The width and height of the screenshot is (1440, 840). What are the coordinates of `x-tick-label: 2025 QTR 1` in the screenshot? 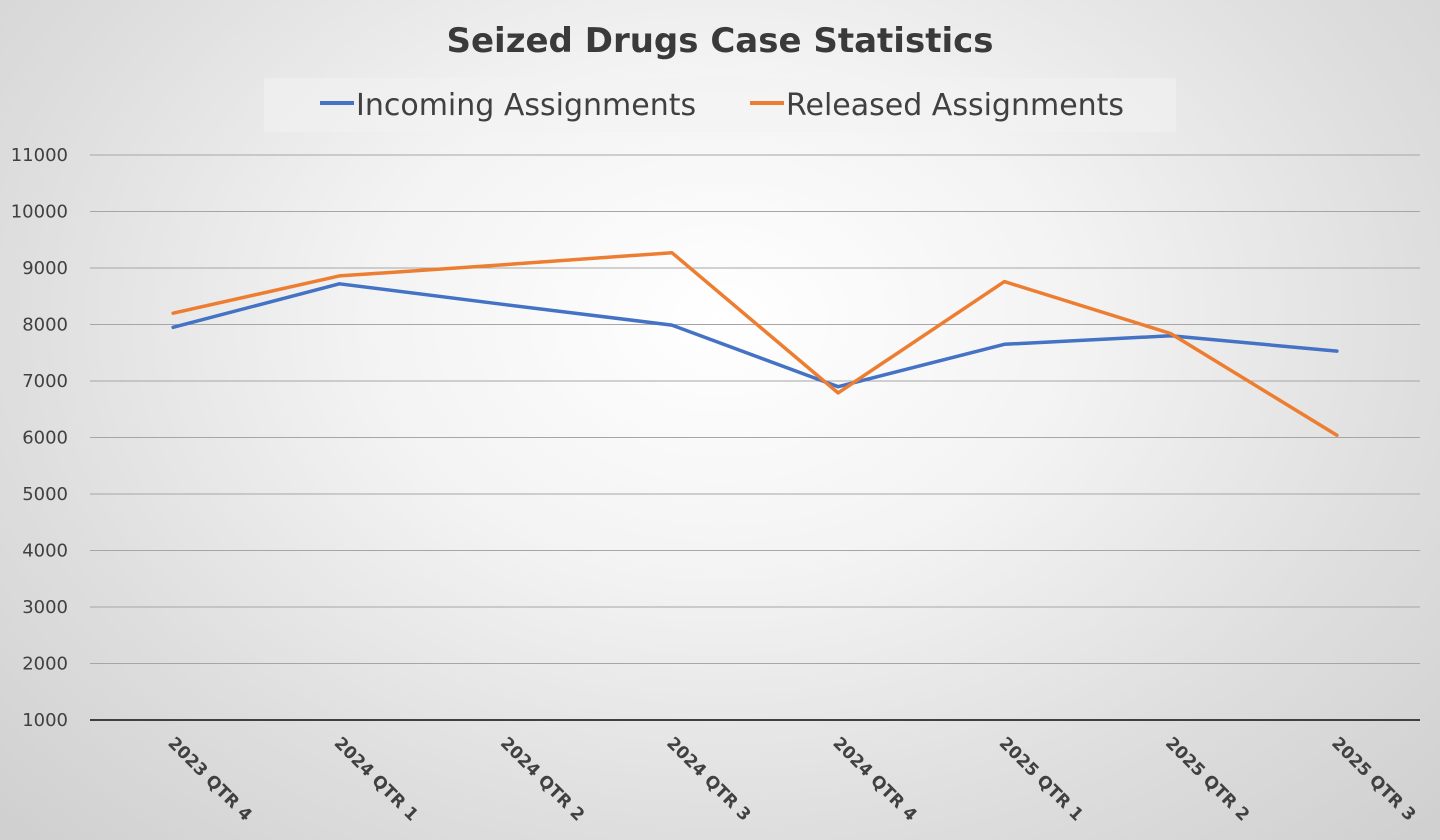 It's located at (1041, 779).